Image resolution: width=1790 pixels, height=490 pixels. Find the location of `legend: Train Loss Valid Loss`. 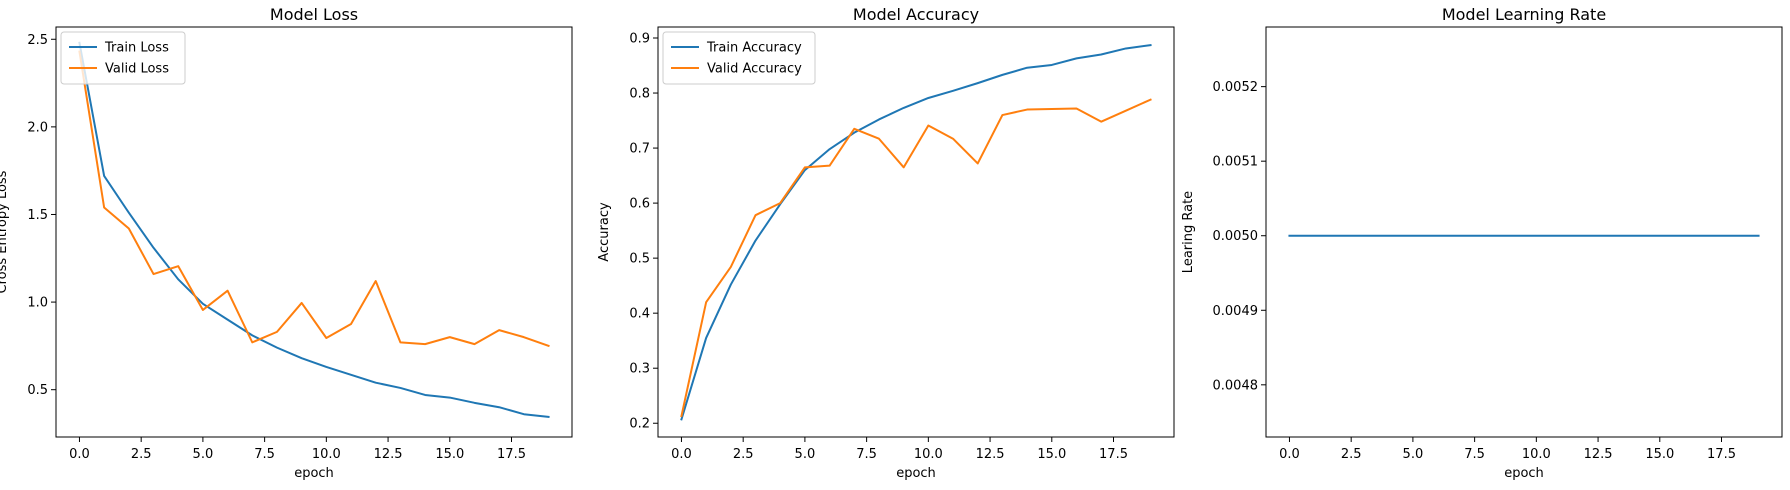

legend: Train Loss Valid Loss is located at coordinates (123, 58).